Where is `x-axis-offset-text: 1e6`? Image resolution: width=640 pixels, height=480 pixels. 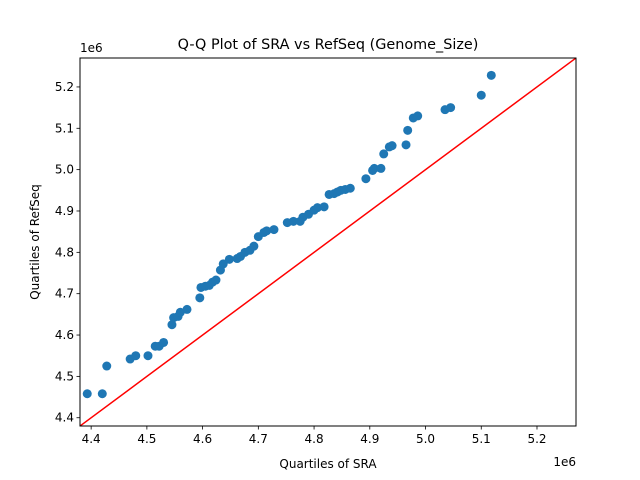
x-axis-offset-text: 1e6 is located at coordinates (564, 462).